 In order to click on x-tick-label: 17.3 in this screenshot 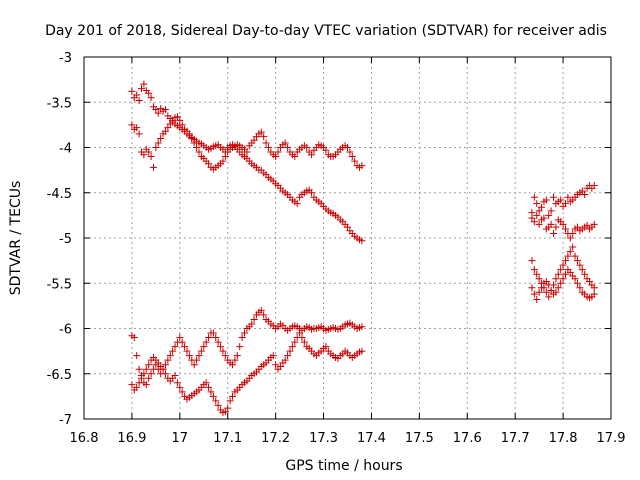, I will do `click(323, 438)`.